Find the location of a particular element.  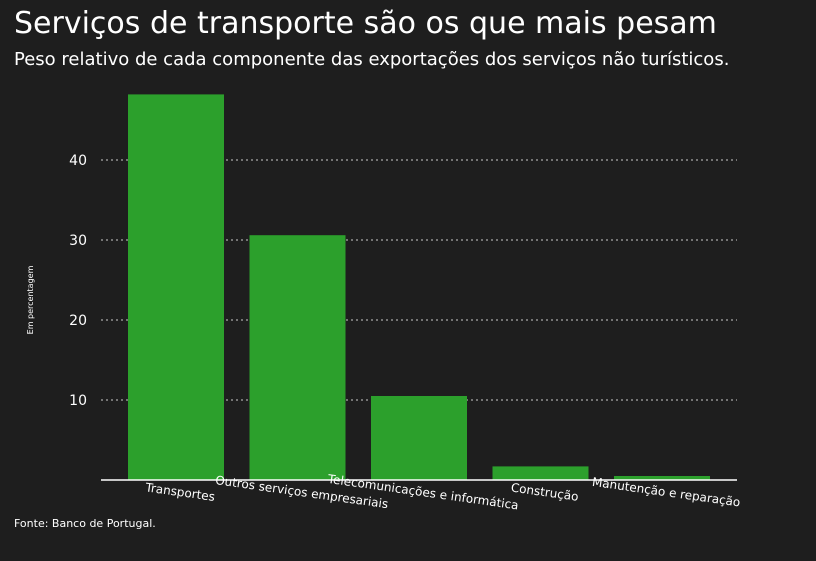

y-axis-label: Em percentagem is located at coordinates (30, 299).